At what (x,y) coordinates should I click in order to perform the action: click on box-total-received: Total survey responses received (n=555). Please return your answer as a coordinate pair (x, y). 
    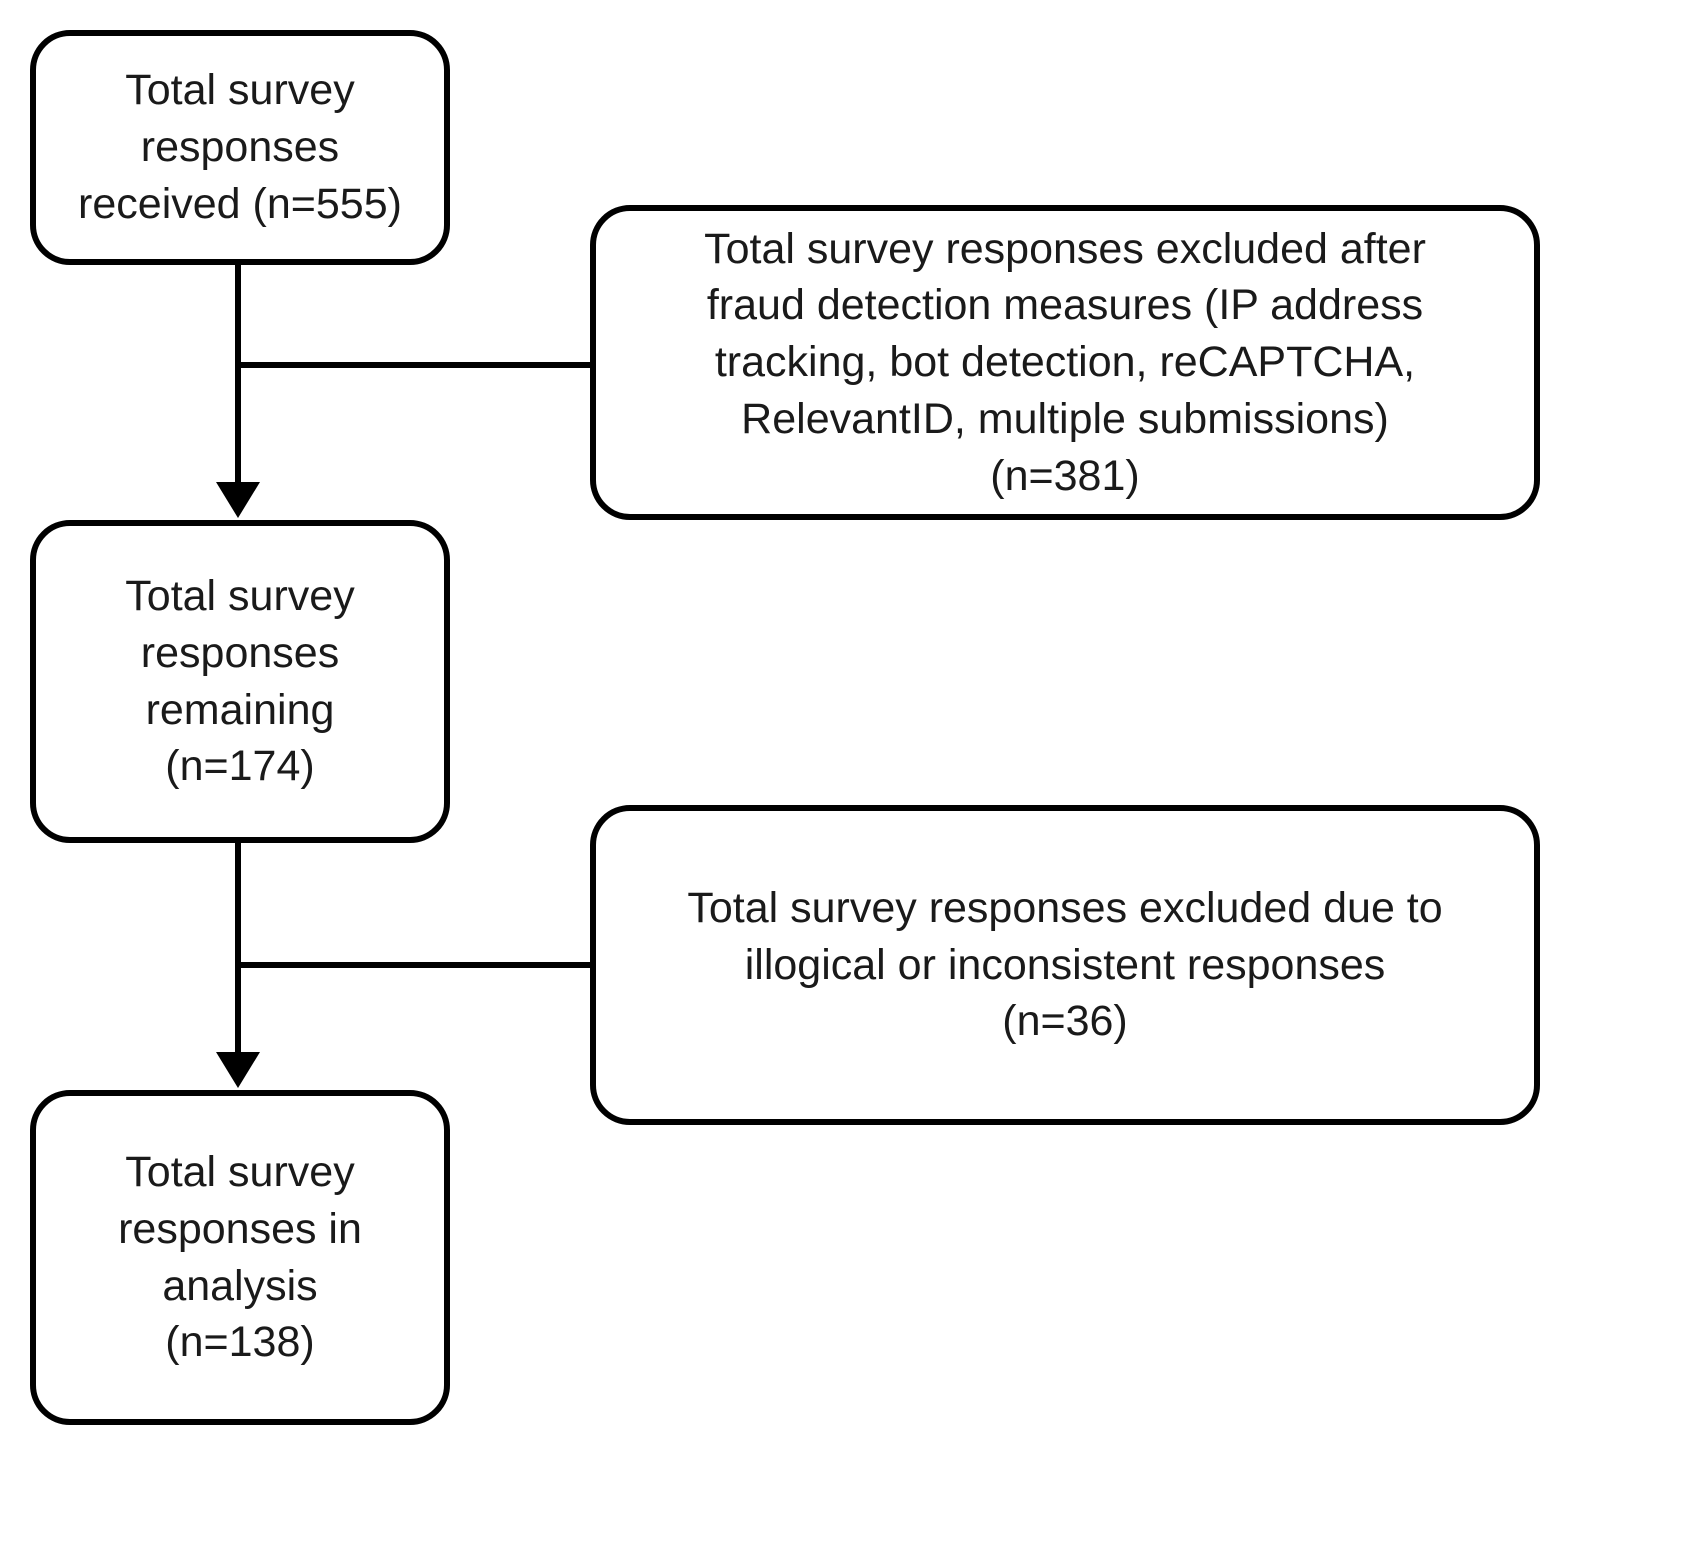
    Looking at the image, I should click on (240, 147).